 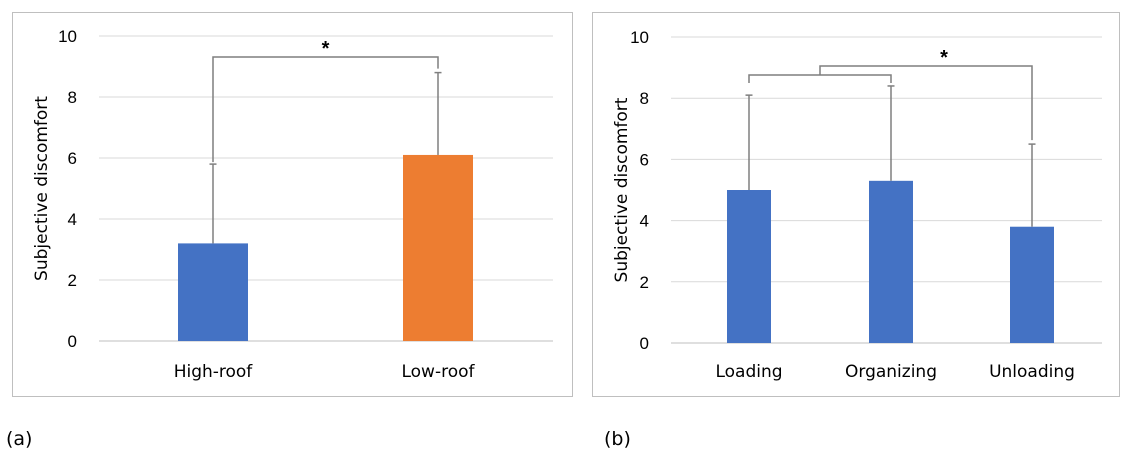 I want to click on x-tick-label-loading: Loading, so click(x=748, y=372).